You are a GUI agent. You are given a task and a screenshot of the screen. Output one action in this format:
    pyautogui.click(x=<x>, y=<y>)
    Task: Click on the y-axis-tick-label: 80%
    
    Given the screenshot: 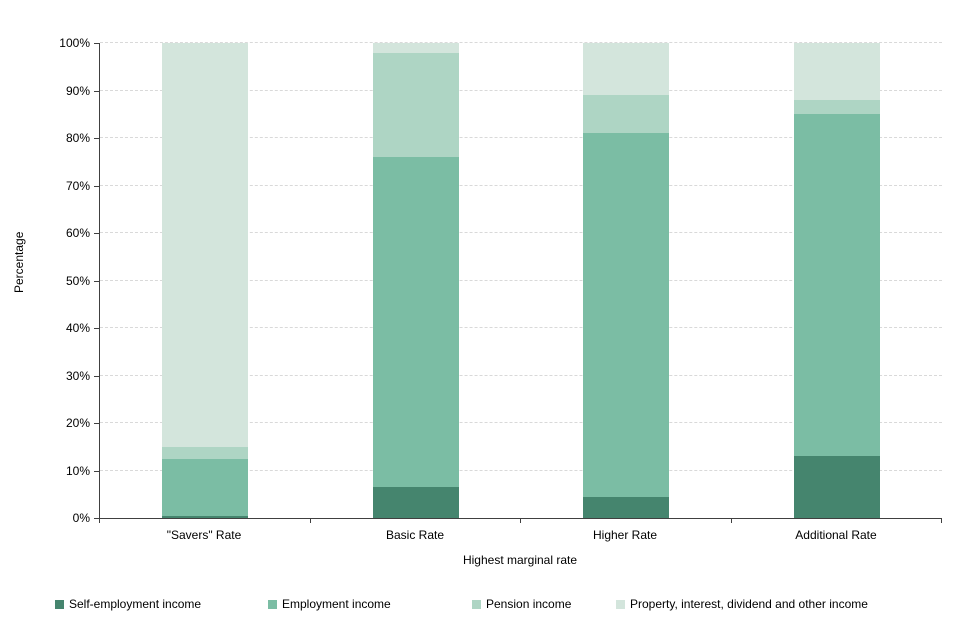 What is the action you would take?
    pyautogui.click(x=77, y=138)
    